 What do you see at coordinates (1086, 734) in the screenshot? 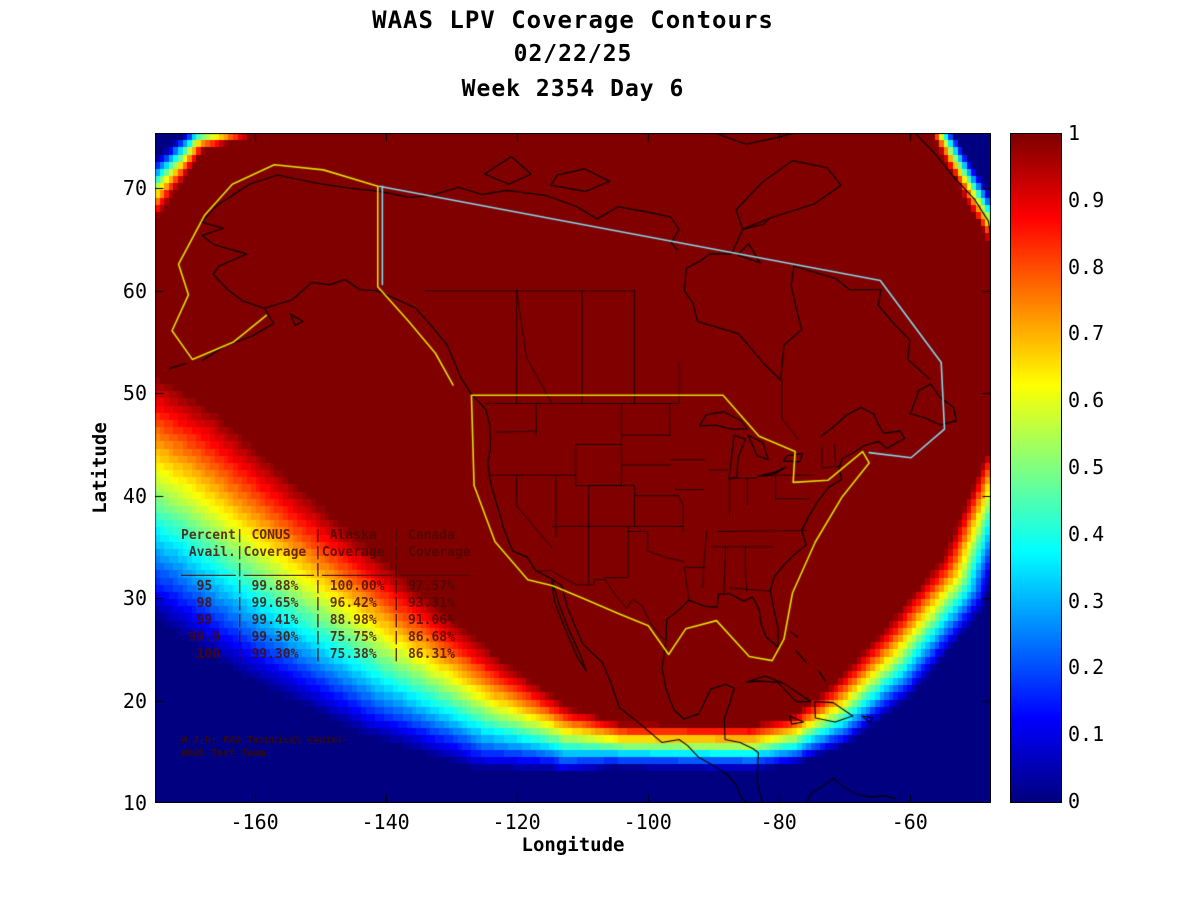
I see `colorbar-tick-label: 0.1` at bounding box center [1086, 734].